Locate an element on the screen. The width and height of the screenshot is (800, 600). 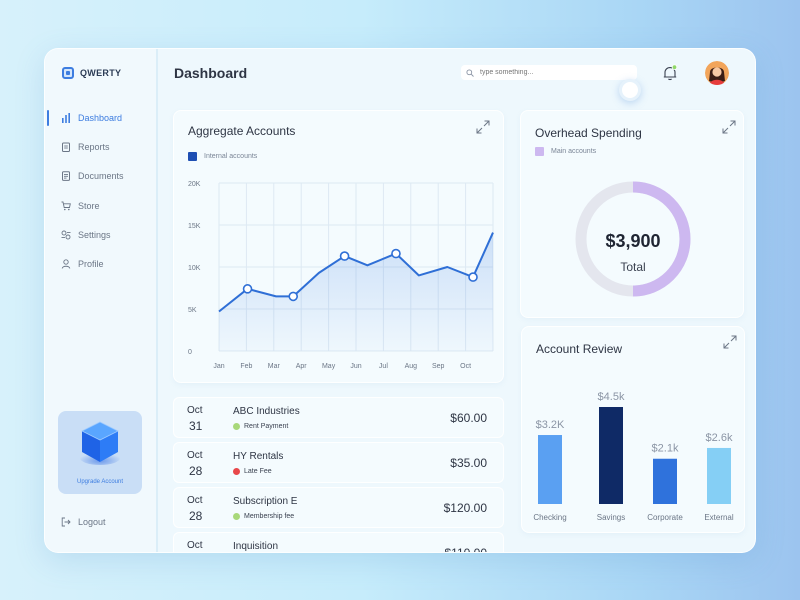
bar-value-label: $2.1k is located at coordinates (665, 449).